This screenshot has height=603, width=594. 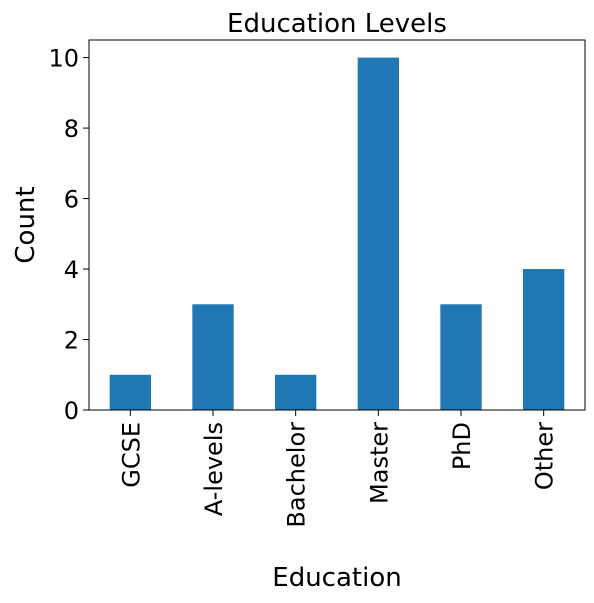 What do you see at coordinates (337, 24) in the screenshot?
I see `chart-title: Education Levels` at bounding box center [337, 24].